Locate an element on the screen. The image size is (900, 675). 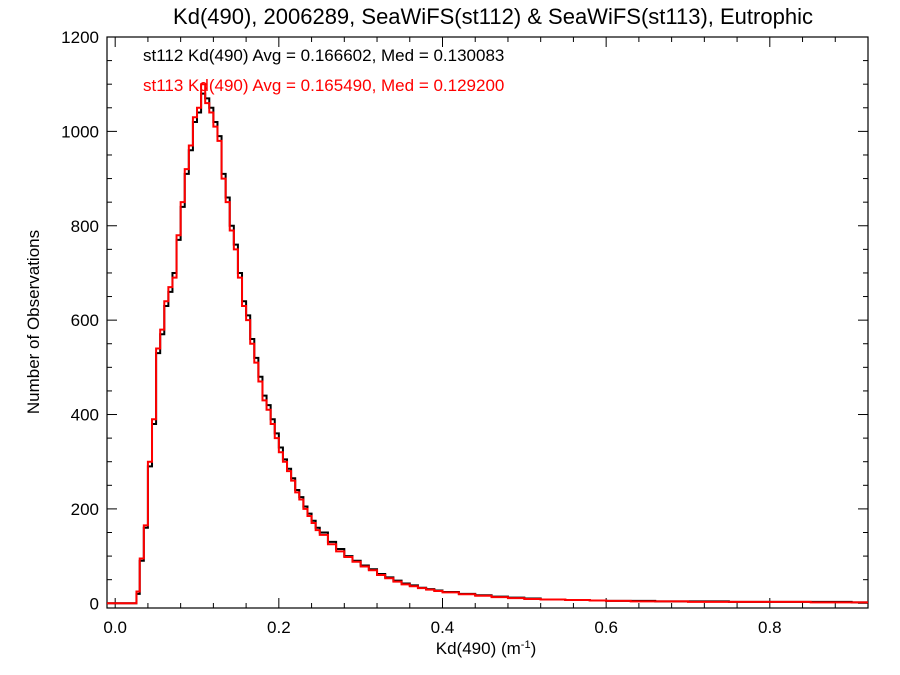
x-tick-label: 0.6 is located at coordinates (606, 627).